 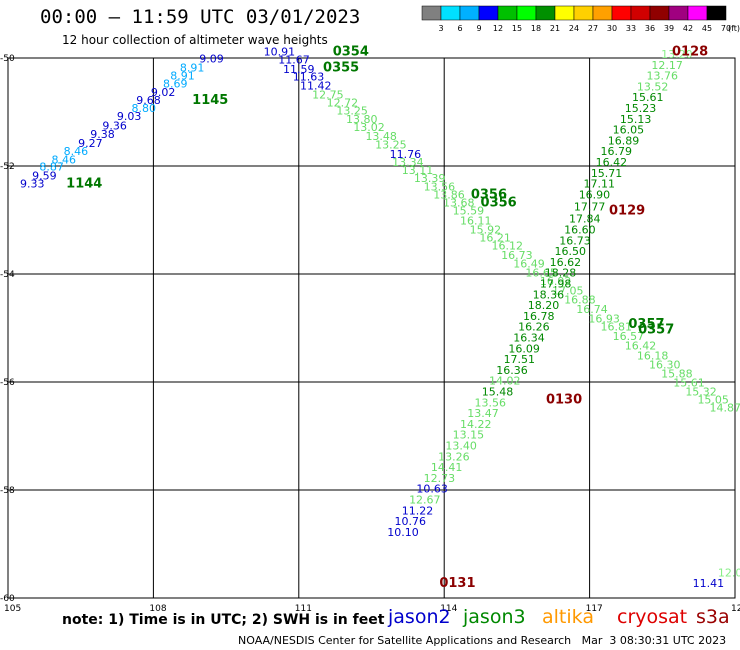 I want to click on colorbar-label: 39, so click(x=669, y=28).